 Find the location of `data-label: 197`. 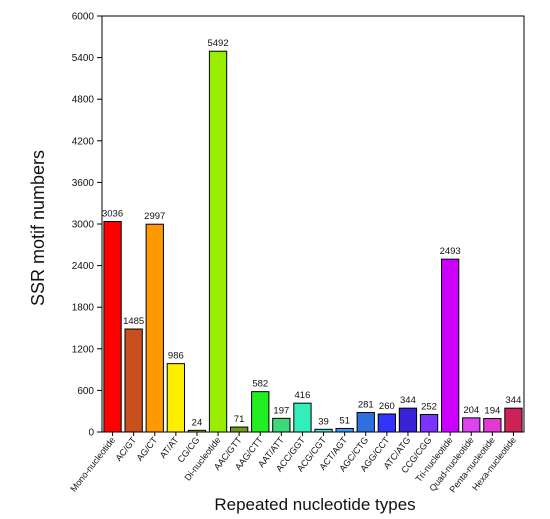

data-label: 197 is located at coordinates (281, 410).